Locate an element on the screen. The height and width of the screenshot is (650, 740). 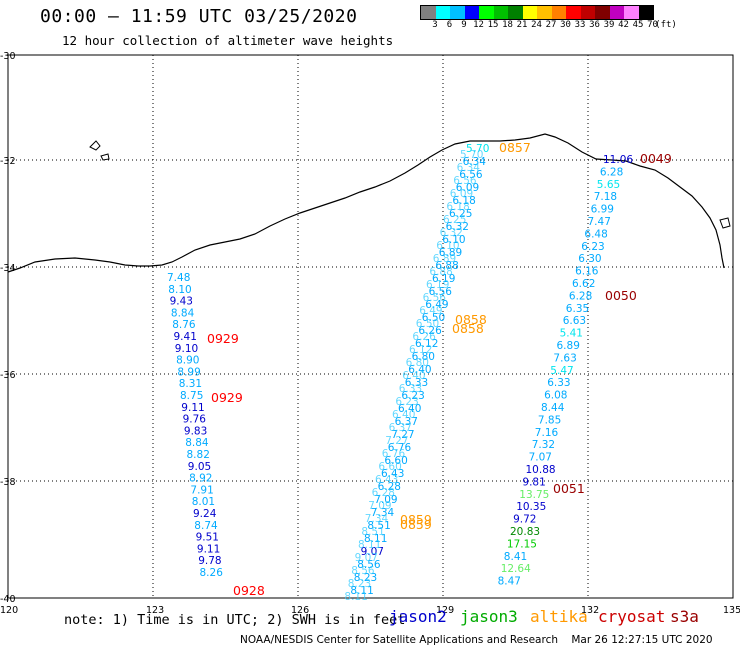
swh-value: 9.07 is located at coordinates (366, 558).